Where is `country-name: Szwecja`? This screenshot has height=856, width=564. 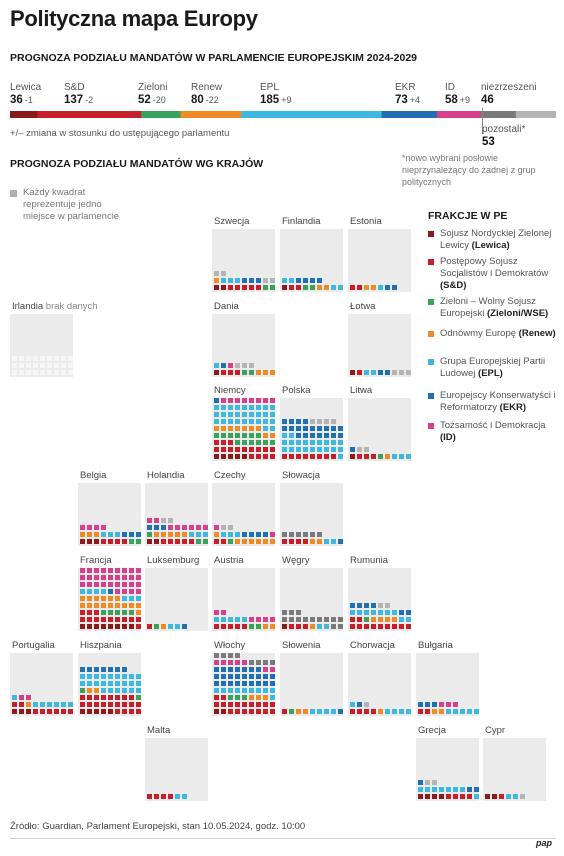
country-name: Szwecja is located at coordinates (232, 221).